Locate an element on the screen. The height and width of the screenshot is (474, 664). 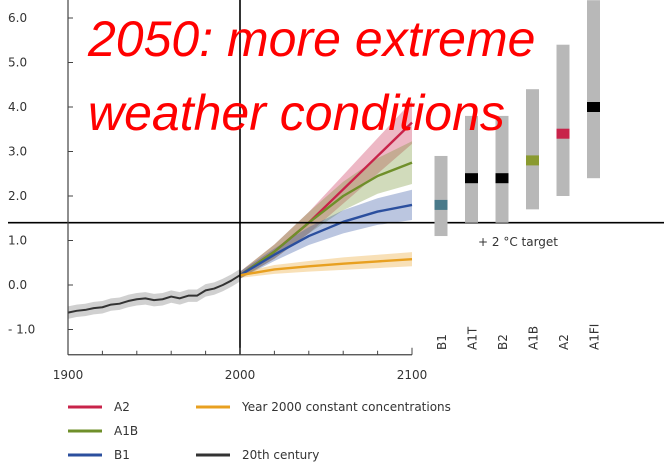
range-bar-best-B1 is located at coordinates (441, 204).